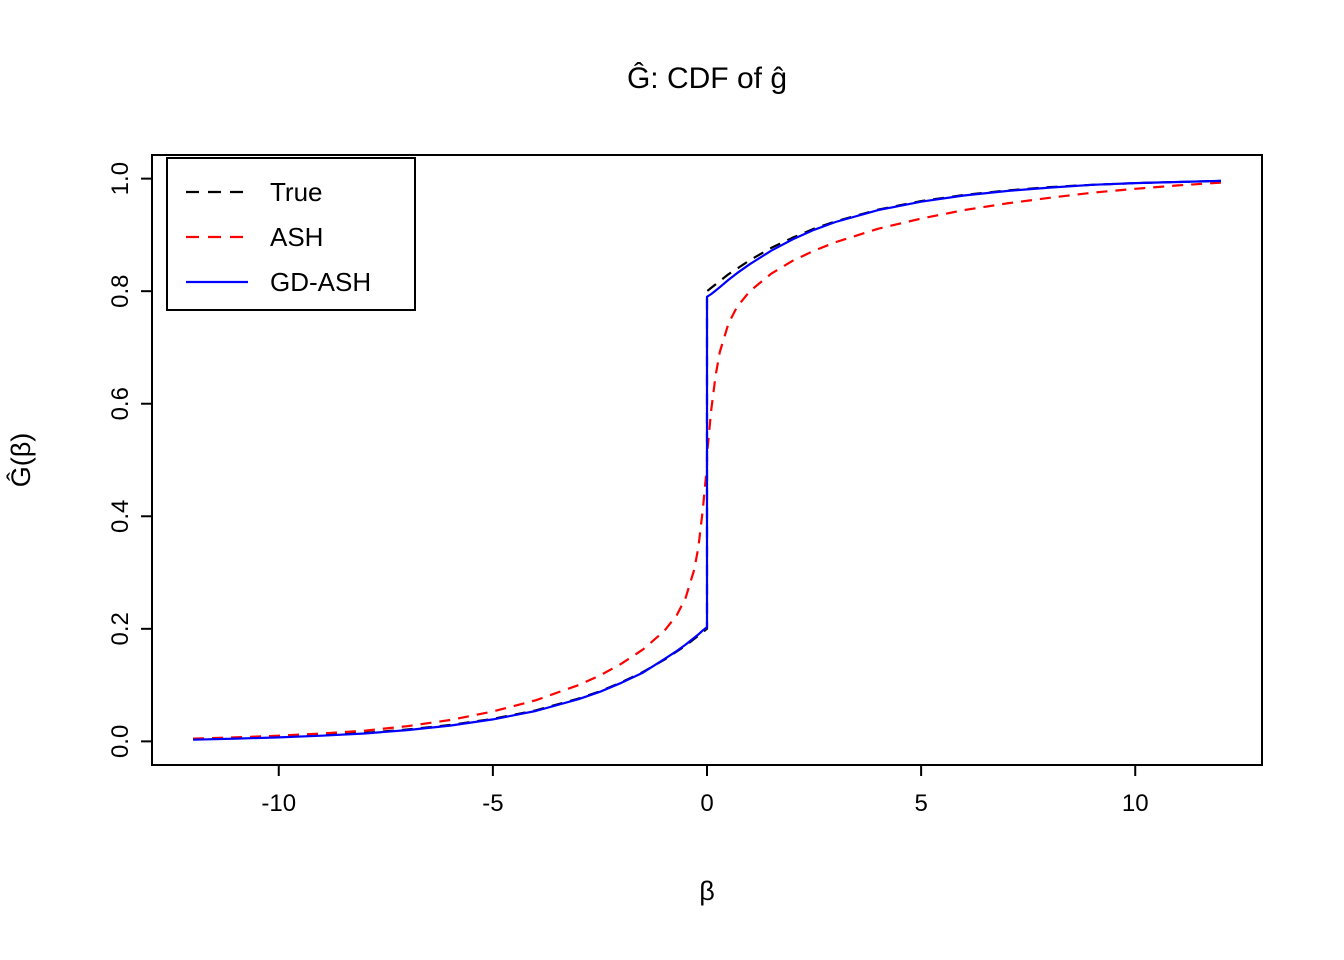  Describe the element at coordinates (120, 178) in the screenshot. I see `y-tick-label: 1.0` at that location.